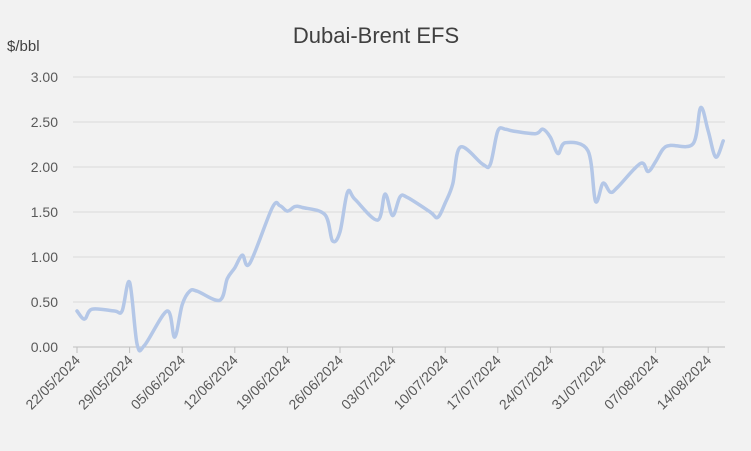  What do you see at coordinates (44, 167) in the screenshot?
I see `y-tick-label: 2.00` at bounding box center [44, 167].